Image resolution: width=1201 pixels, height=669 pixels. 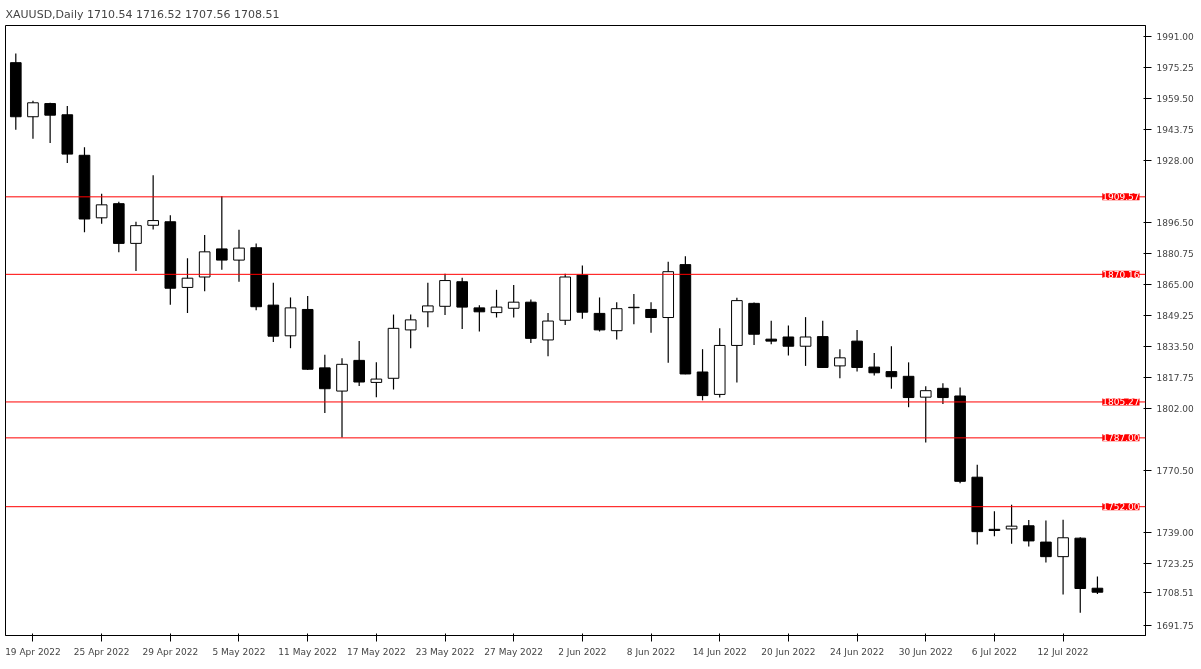 I want to click on ref-line-label: 1787.00, so click(x=1121, y=438).